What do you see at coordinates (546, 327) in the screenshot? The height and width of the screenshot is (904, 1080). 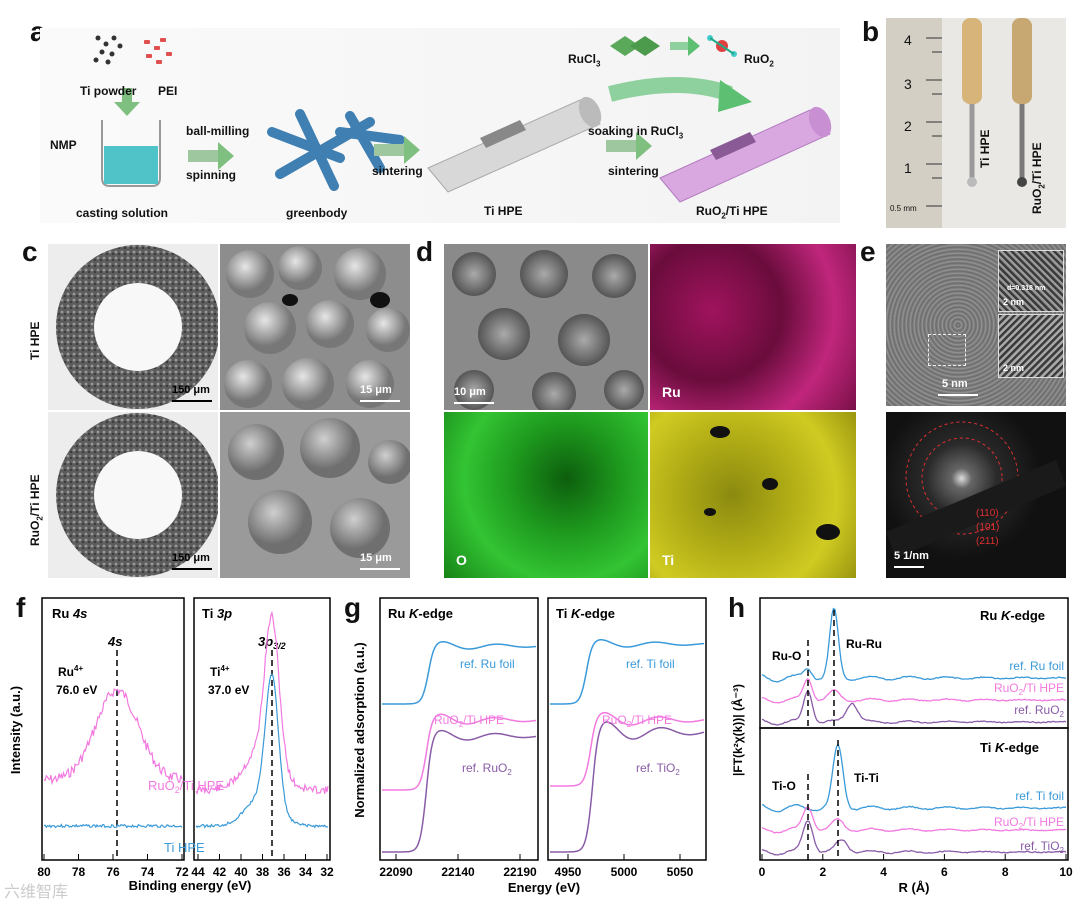 I see `sem-d-surface: 10 μm` at bounding box center [546, 327].